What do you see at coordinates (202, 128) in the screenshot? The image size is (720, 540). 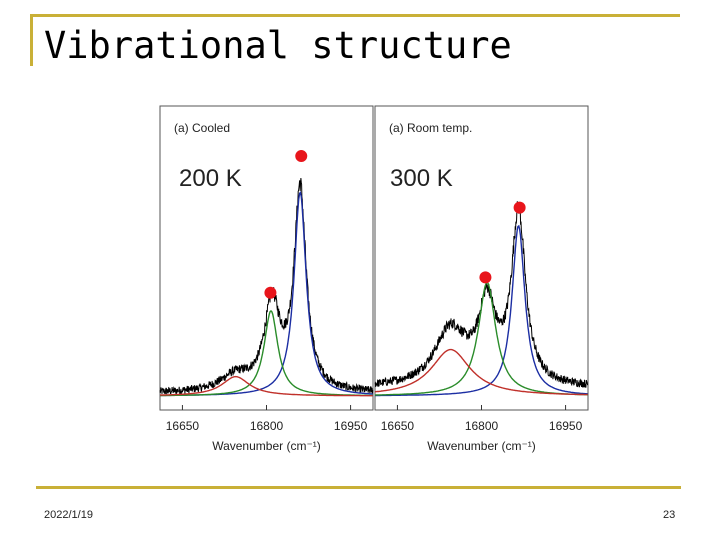 I see `panel-label: (a) Cooled` at bounding box center [202, 128].